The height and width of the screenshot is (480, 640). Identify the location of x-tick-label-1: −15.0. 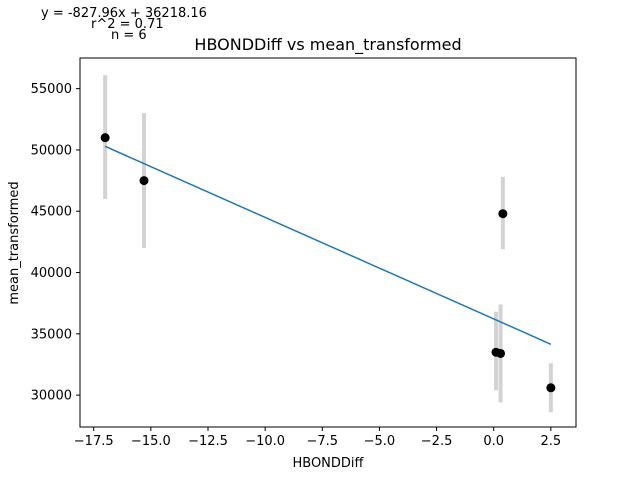
(151, 441).